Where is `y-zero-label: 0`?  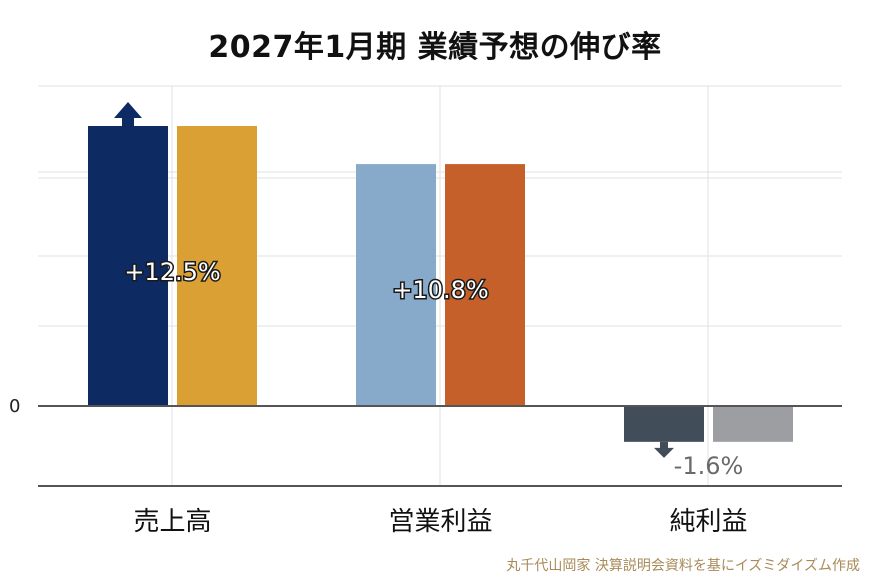
y-zero-label: 0 is located at coordinates (14, 406).